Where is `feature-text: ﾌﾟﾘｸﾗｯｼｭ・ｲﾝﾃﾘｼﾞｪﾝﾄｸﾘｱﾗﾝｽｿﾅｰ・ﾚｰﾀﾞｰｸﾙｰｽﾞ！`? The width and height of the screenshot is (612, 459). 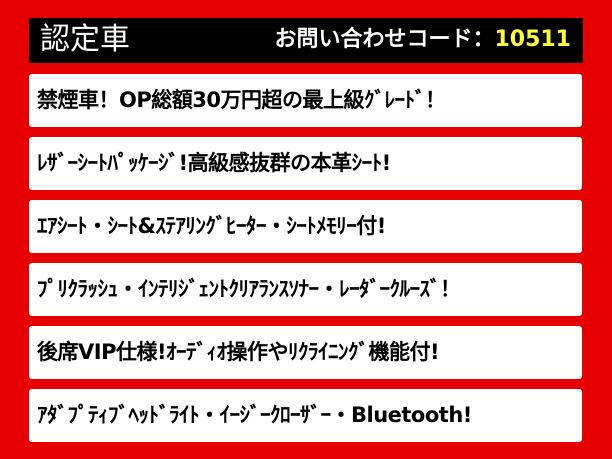 feature-text: ﾌﾟﾘｸﾗｯｼｭ・ｲﾝﾃﾘｼﾞｪﾝﾄｸﾘｱﾗﾝｽｿﾅｰ・ﾚｰﾀﾞｰｸﾙｰｽﾞ！ is located at coordinates (249, 289).